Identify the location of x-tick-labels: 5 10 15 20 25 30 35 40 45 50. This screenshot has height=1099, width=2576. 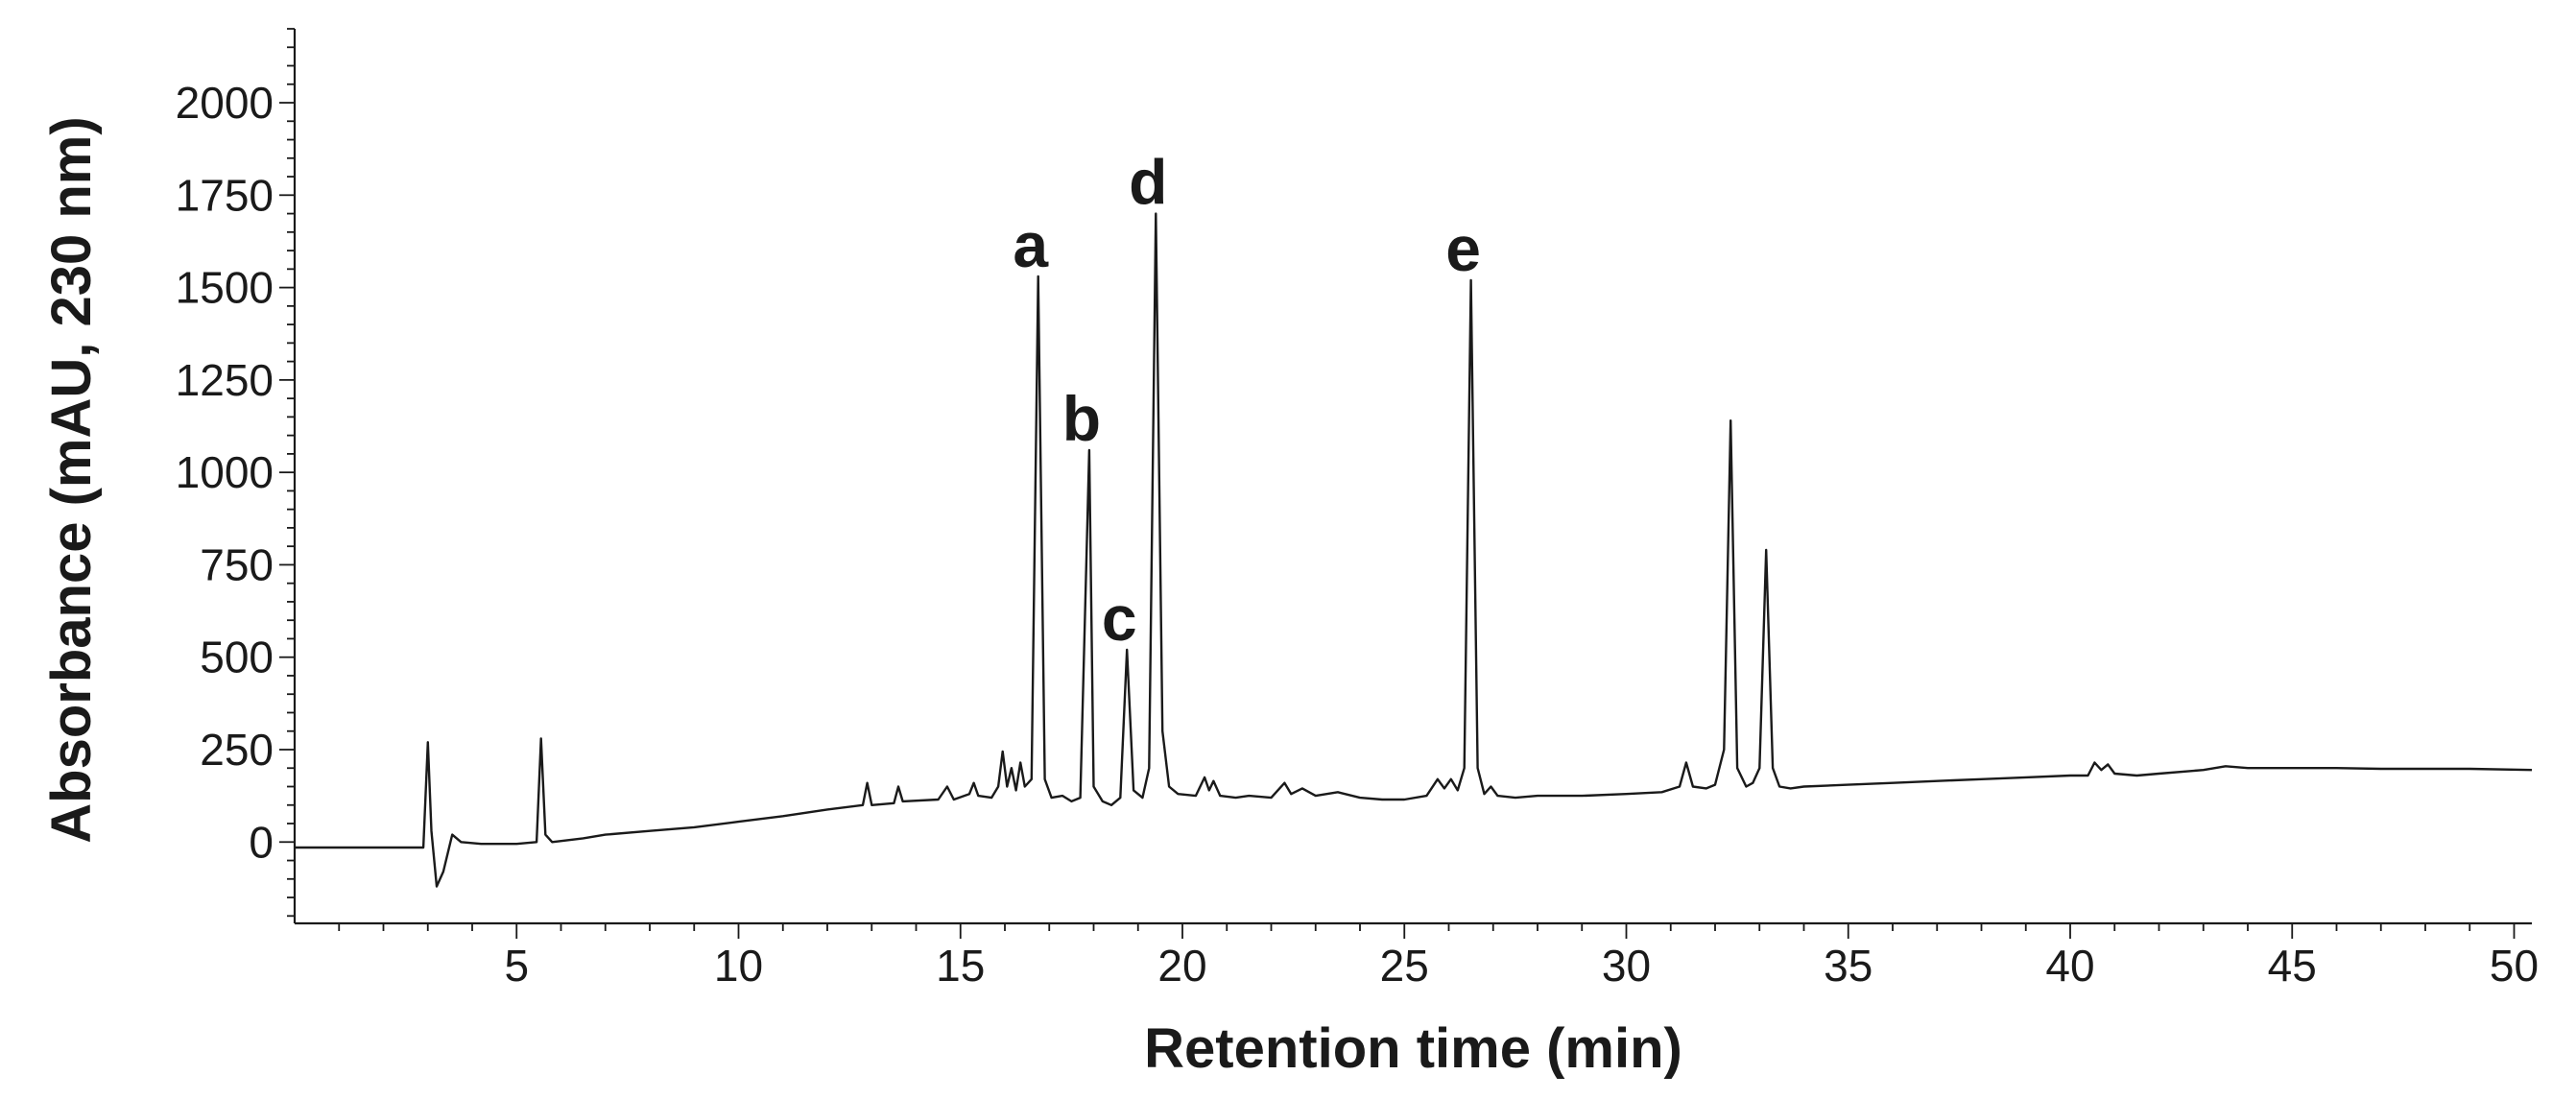
(1521, 966).